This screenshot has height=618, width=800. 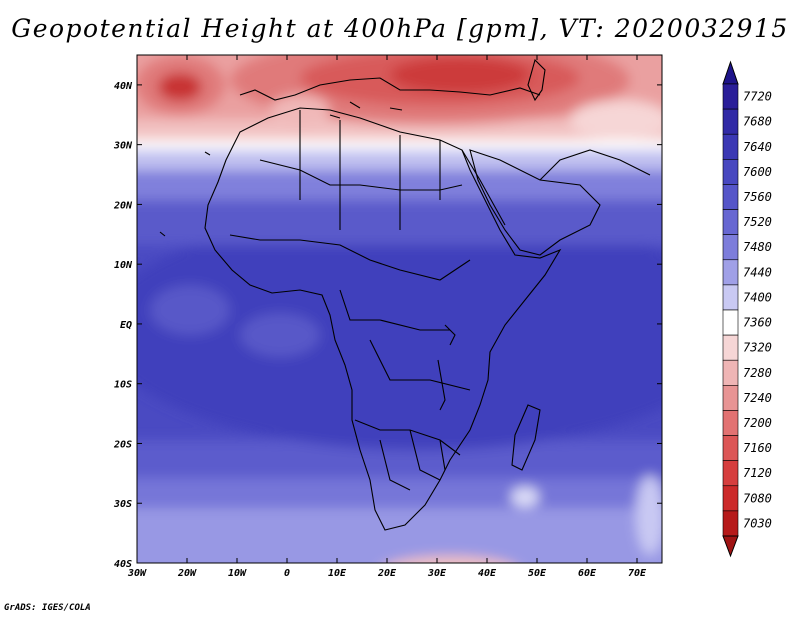 I want to click on colorbar-top-arrow, so click(x=730, y=72).